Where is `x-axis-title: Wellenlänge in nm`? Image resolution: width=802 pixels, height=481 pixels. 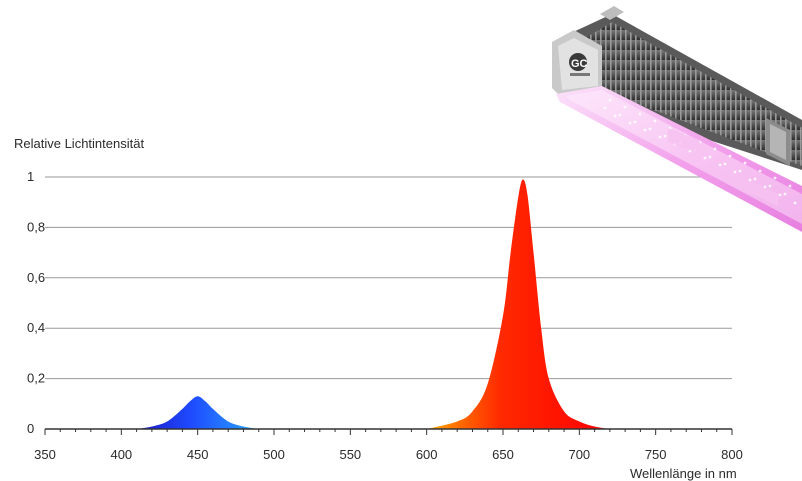 x-axis-title: Wellenlänge in nm is located at coordinates (683, 473).